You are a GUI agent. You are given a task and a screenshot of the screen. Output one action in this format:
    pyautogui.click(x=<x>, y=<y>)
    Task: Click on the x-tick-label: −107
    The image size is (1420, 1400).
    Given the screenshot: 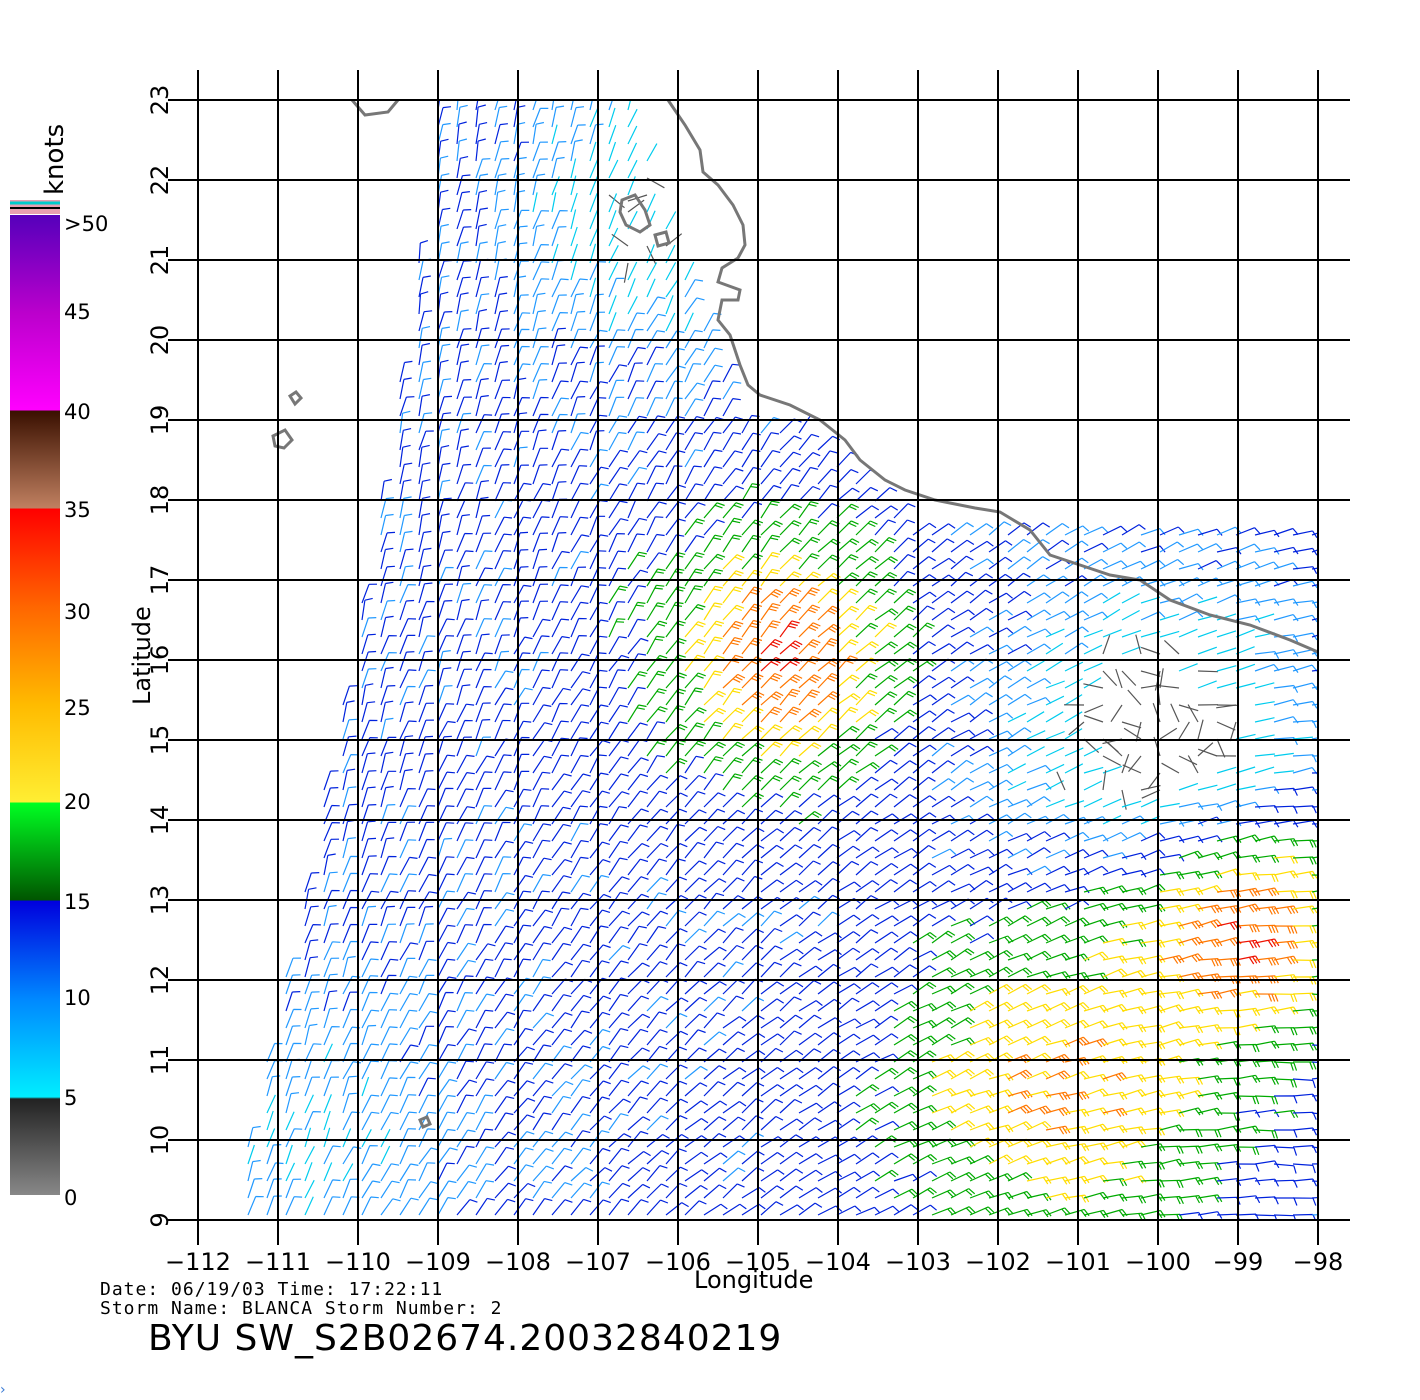 What is the action you would take?
    pyautogui.click(x=598, y=1262)
    